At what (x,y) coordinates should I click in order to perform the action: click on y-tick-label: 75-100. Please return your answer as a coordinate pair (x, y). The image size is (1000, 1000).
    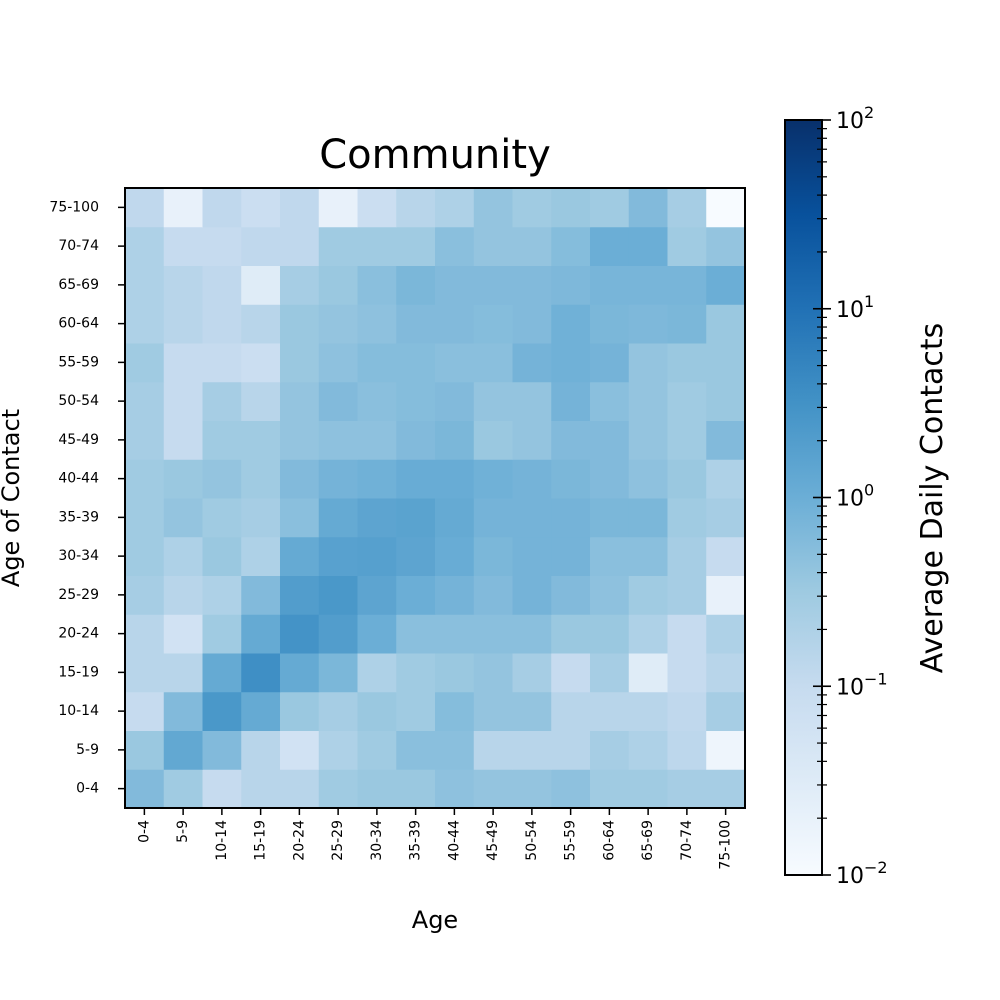
    Looking at the image, I should click on (74, 207).